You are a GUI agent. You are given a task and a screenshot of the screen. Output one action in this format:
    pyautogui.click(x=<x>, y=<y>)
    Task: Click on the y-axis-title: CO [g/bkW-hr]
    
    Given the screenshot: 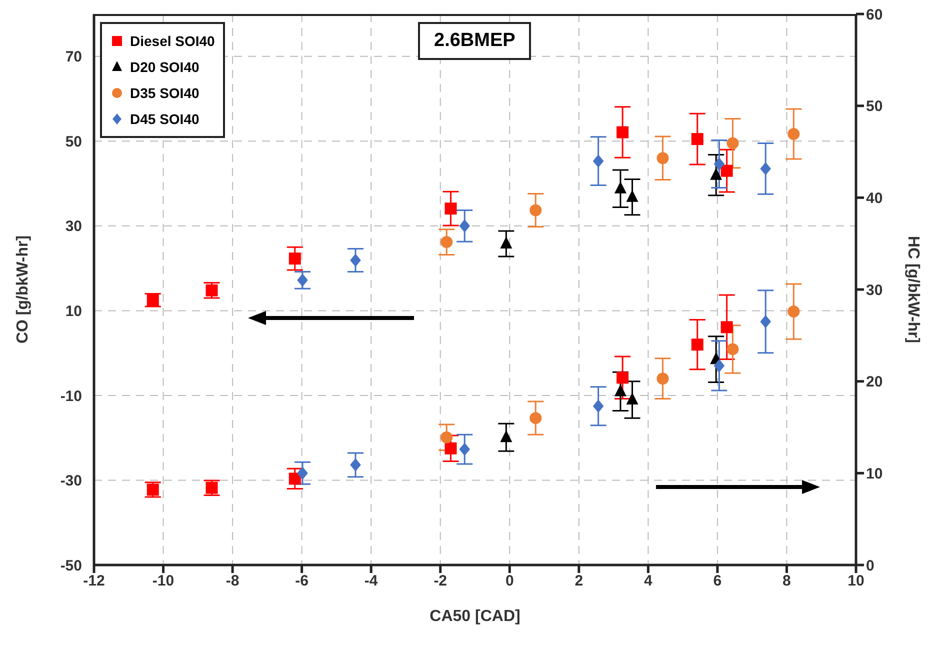 What is the action you would take?
    pyautogui.click(x=23, y=289)
    